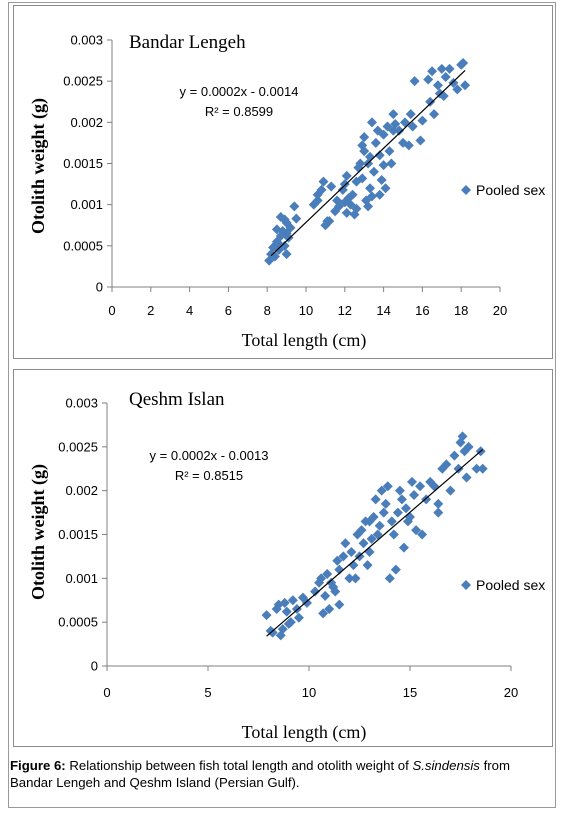 This screenshot has width=563, height=813. I want to click on y-tick-label: 0, so click(94, 666).